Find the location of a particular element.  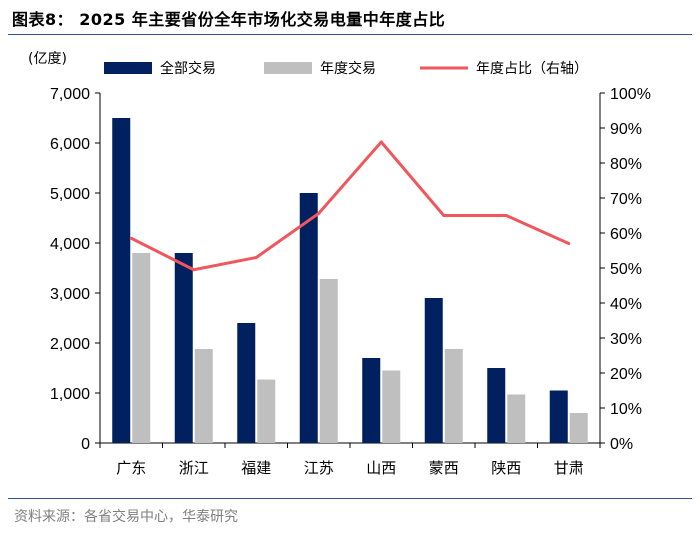

y-right-tick-label: 60% is located at coordinates (626, 234).